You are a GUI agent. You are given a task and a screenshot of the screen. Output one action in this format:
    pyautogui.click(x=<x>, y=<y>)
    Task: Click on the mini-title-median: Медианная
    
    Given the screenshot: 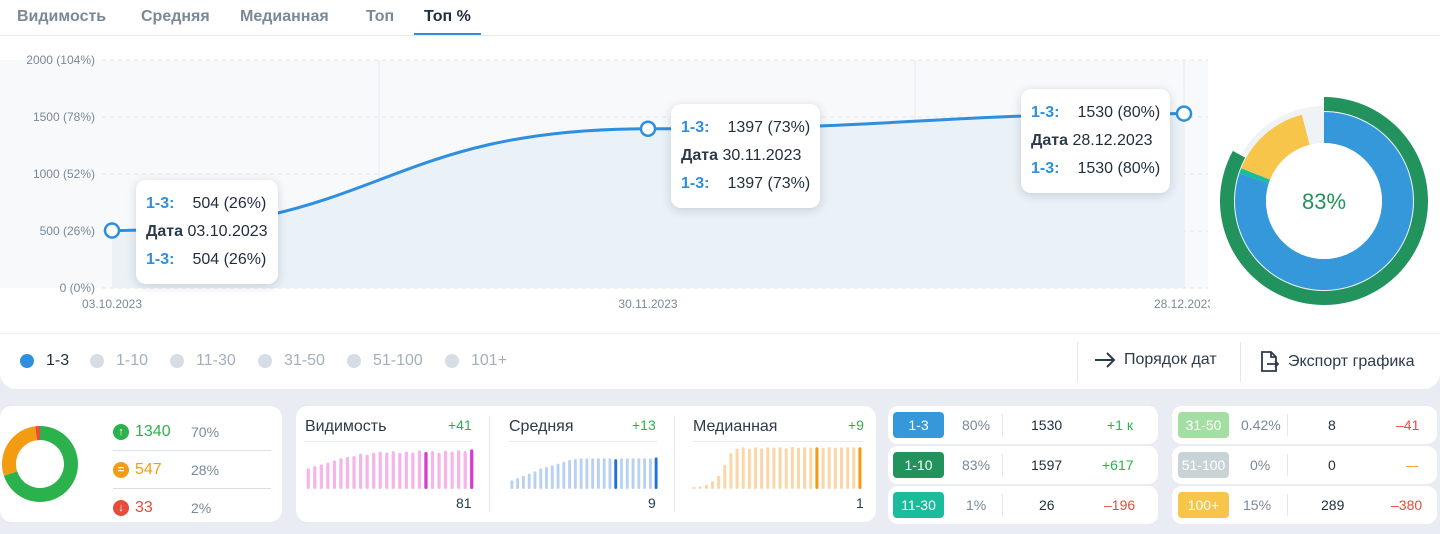 What is the action you would take?
    pyautogui.click(x=735, y=426)
    